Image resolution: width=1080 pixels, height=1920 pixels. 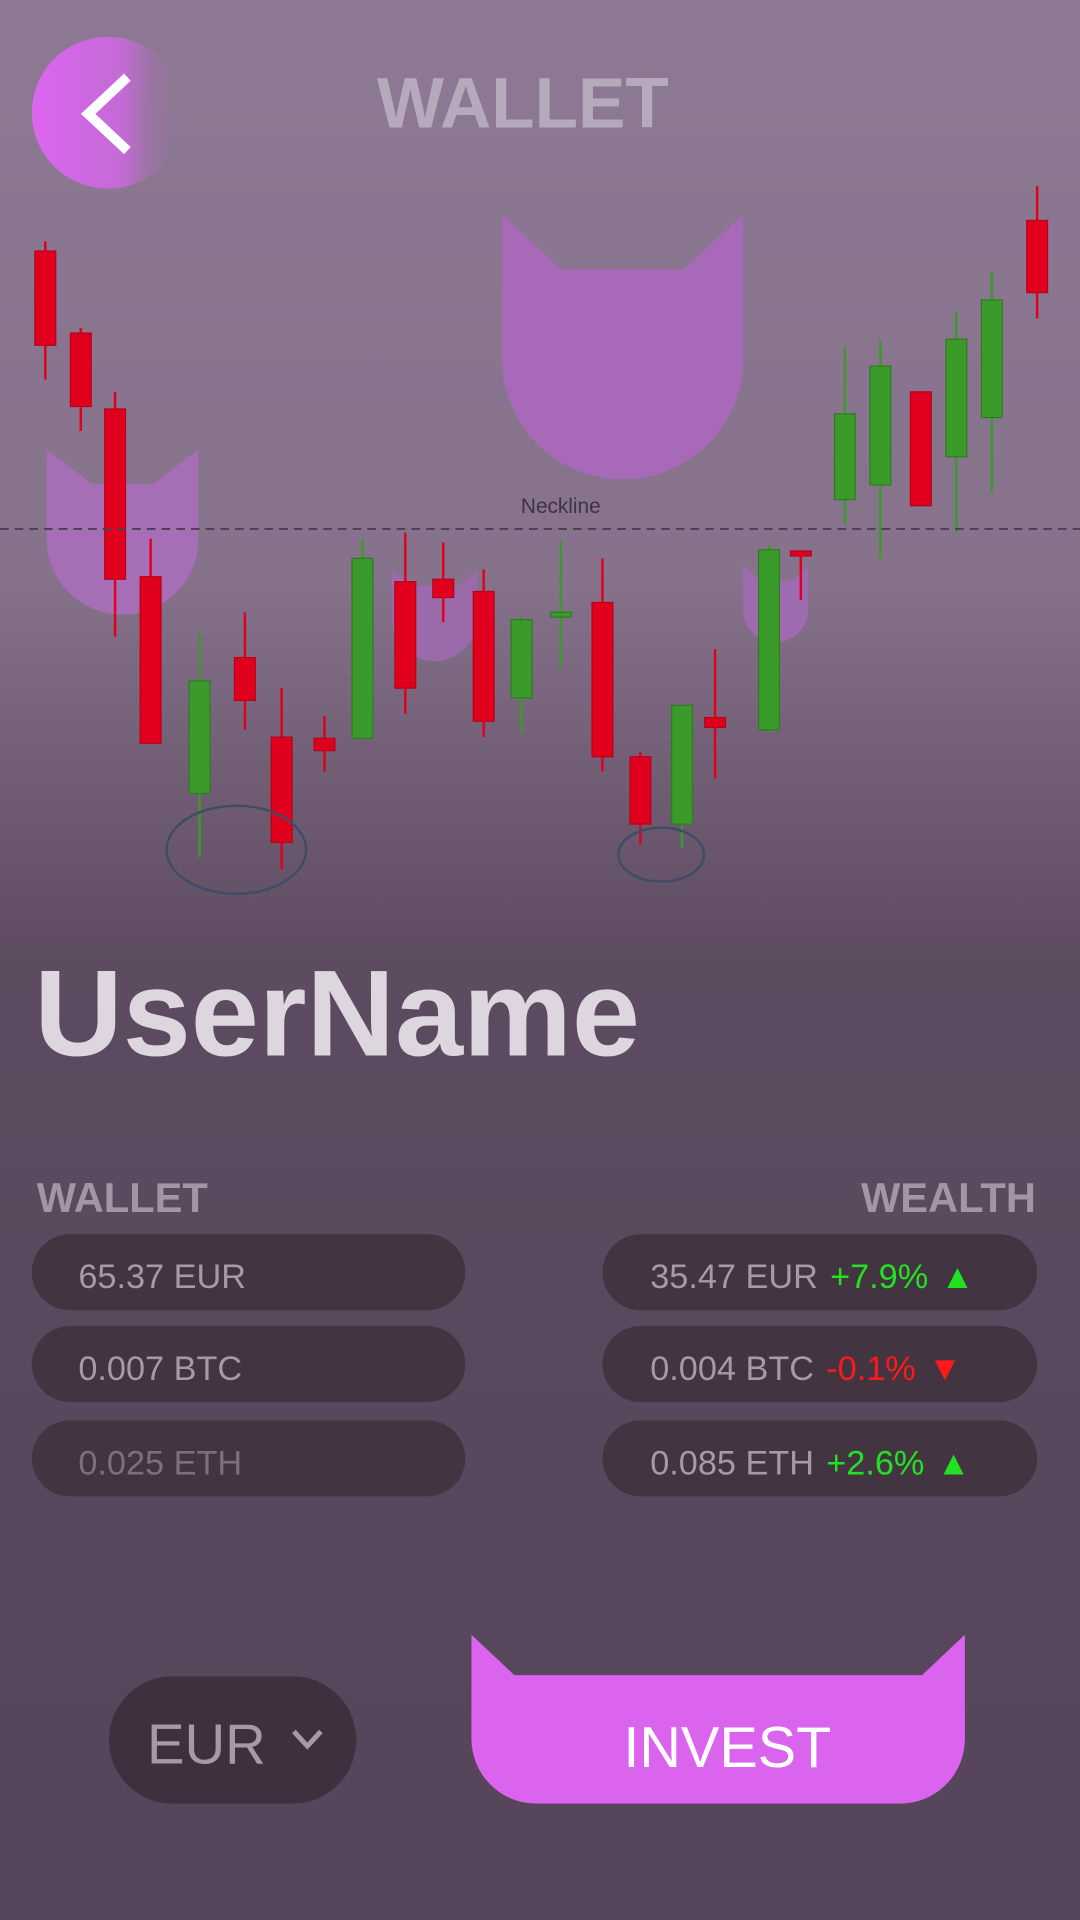 What do you see at coordinates (523, 103) in the screenshot?
I see `screen-title: WALLET` at bounding box center [523, 103].